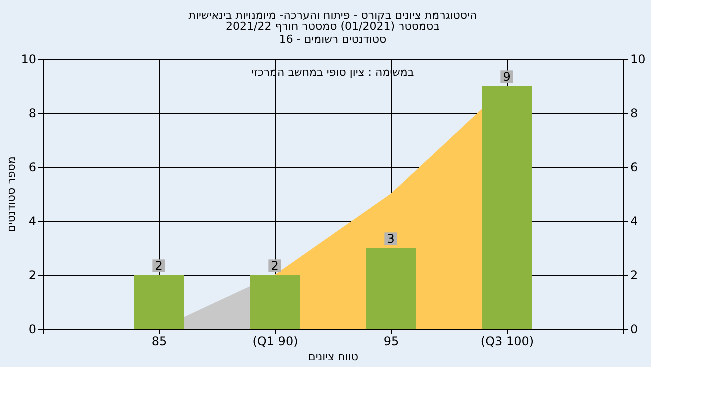 The width and height of the screenshot is (720, 405). What do you see at coordinates (507, 341) in the screenshot?
I see `x-tick-label: (Q3 100)` at bounding box center [507, 341].